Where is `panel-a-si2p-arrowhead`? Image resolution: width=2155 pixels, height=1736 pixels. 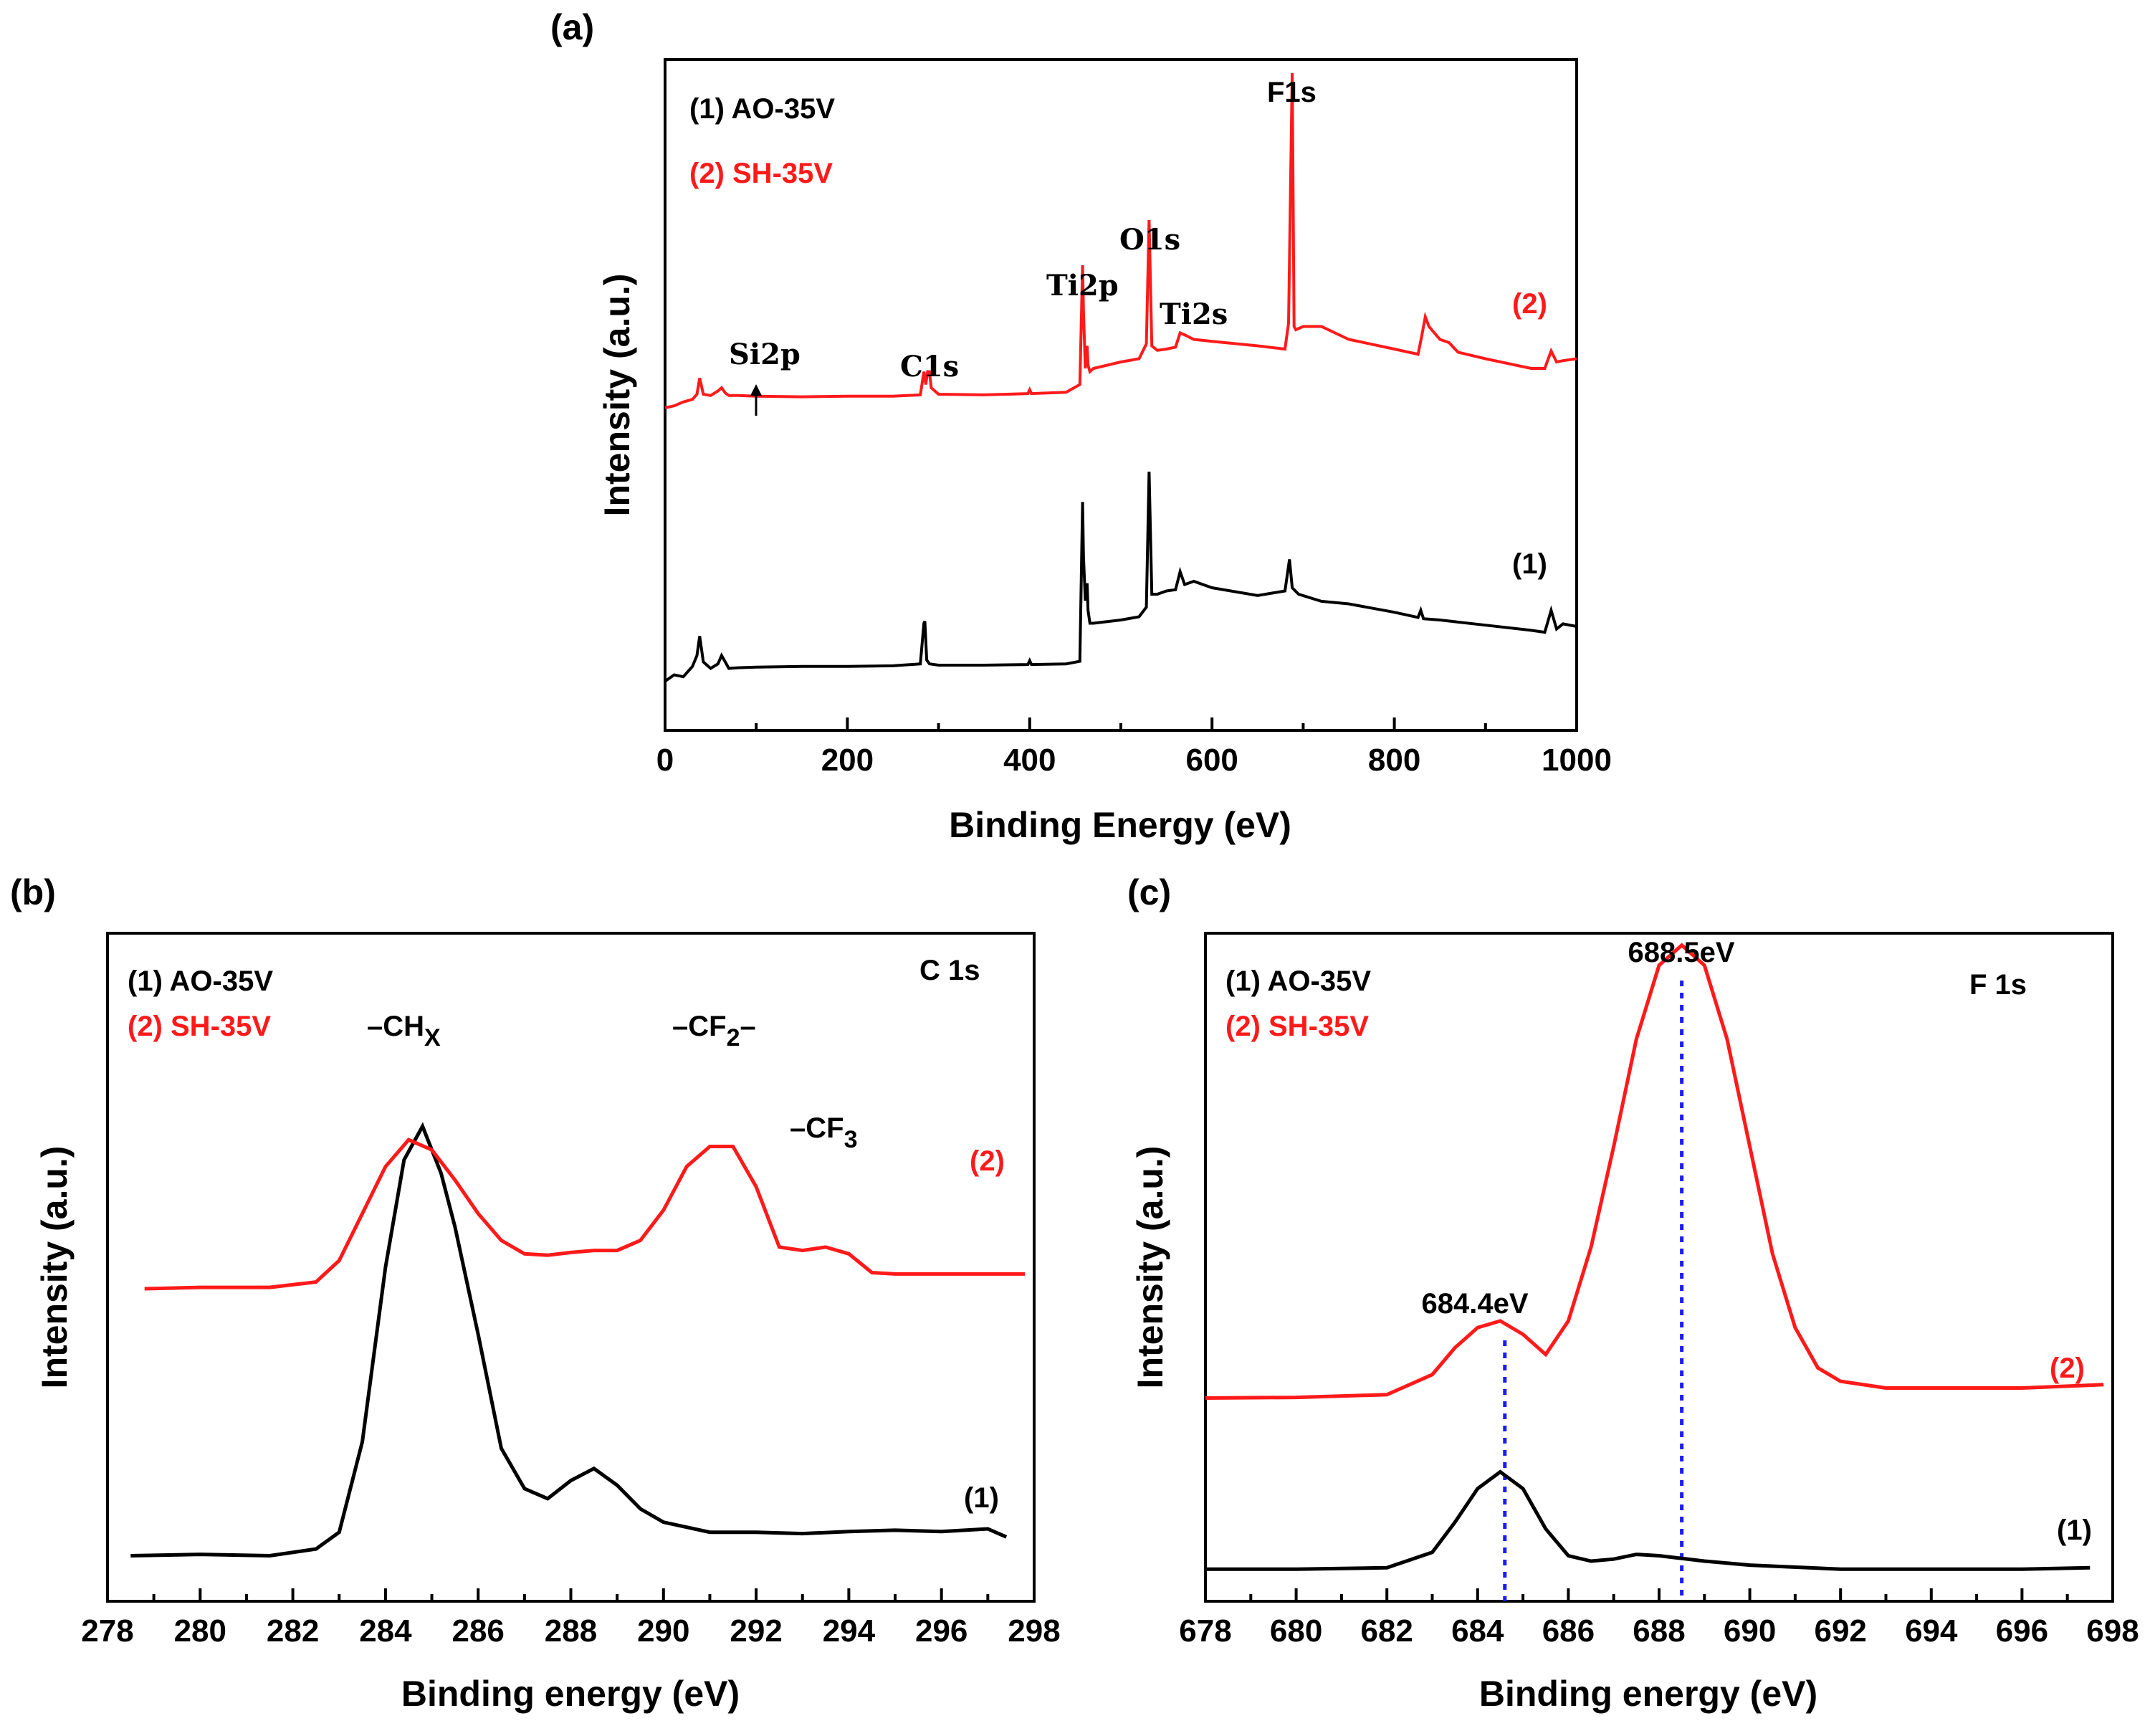
panel-a-si2p-arrowhead is located at coordinates (756, 390).